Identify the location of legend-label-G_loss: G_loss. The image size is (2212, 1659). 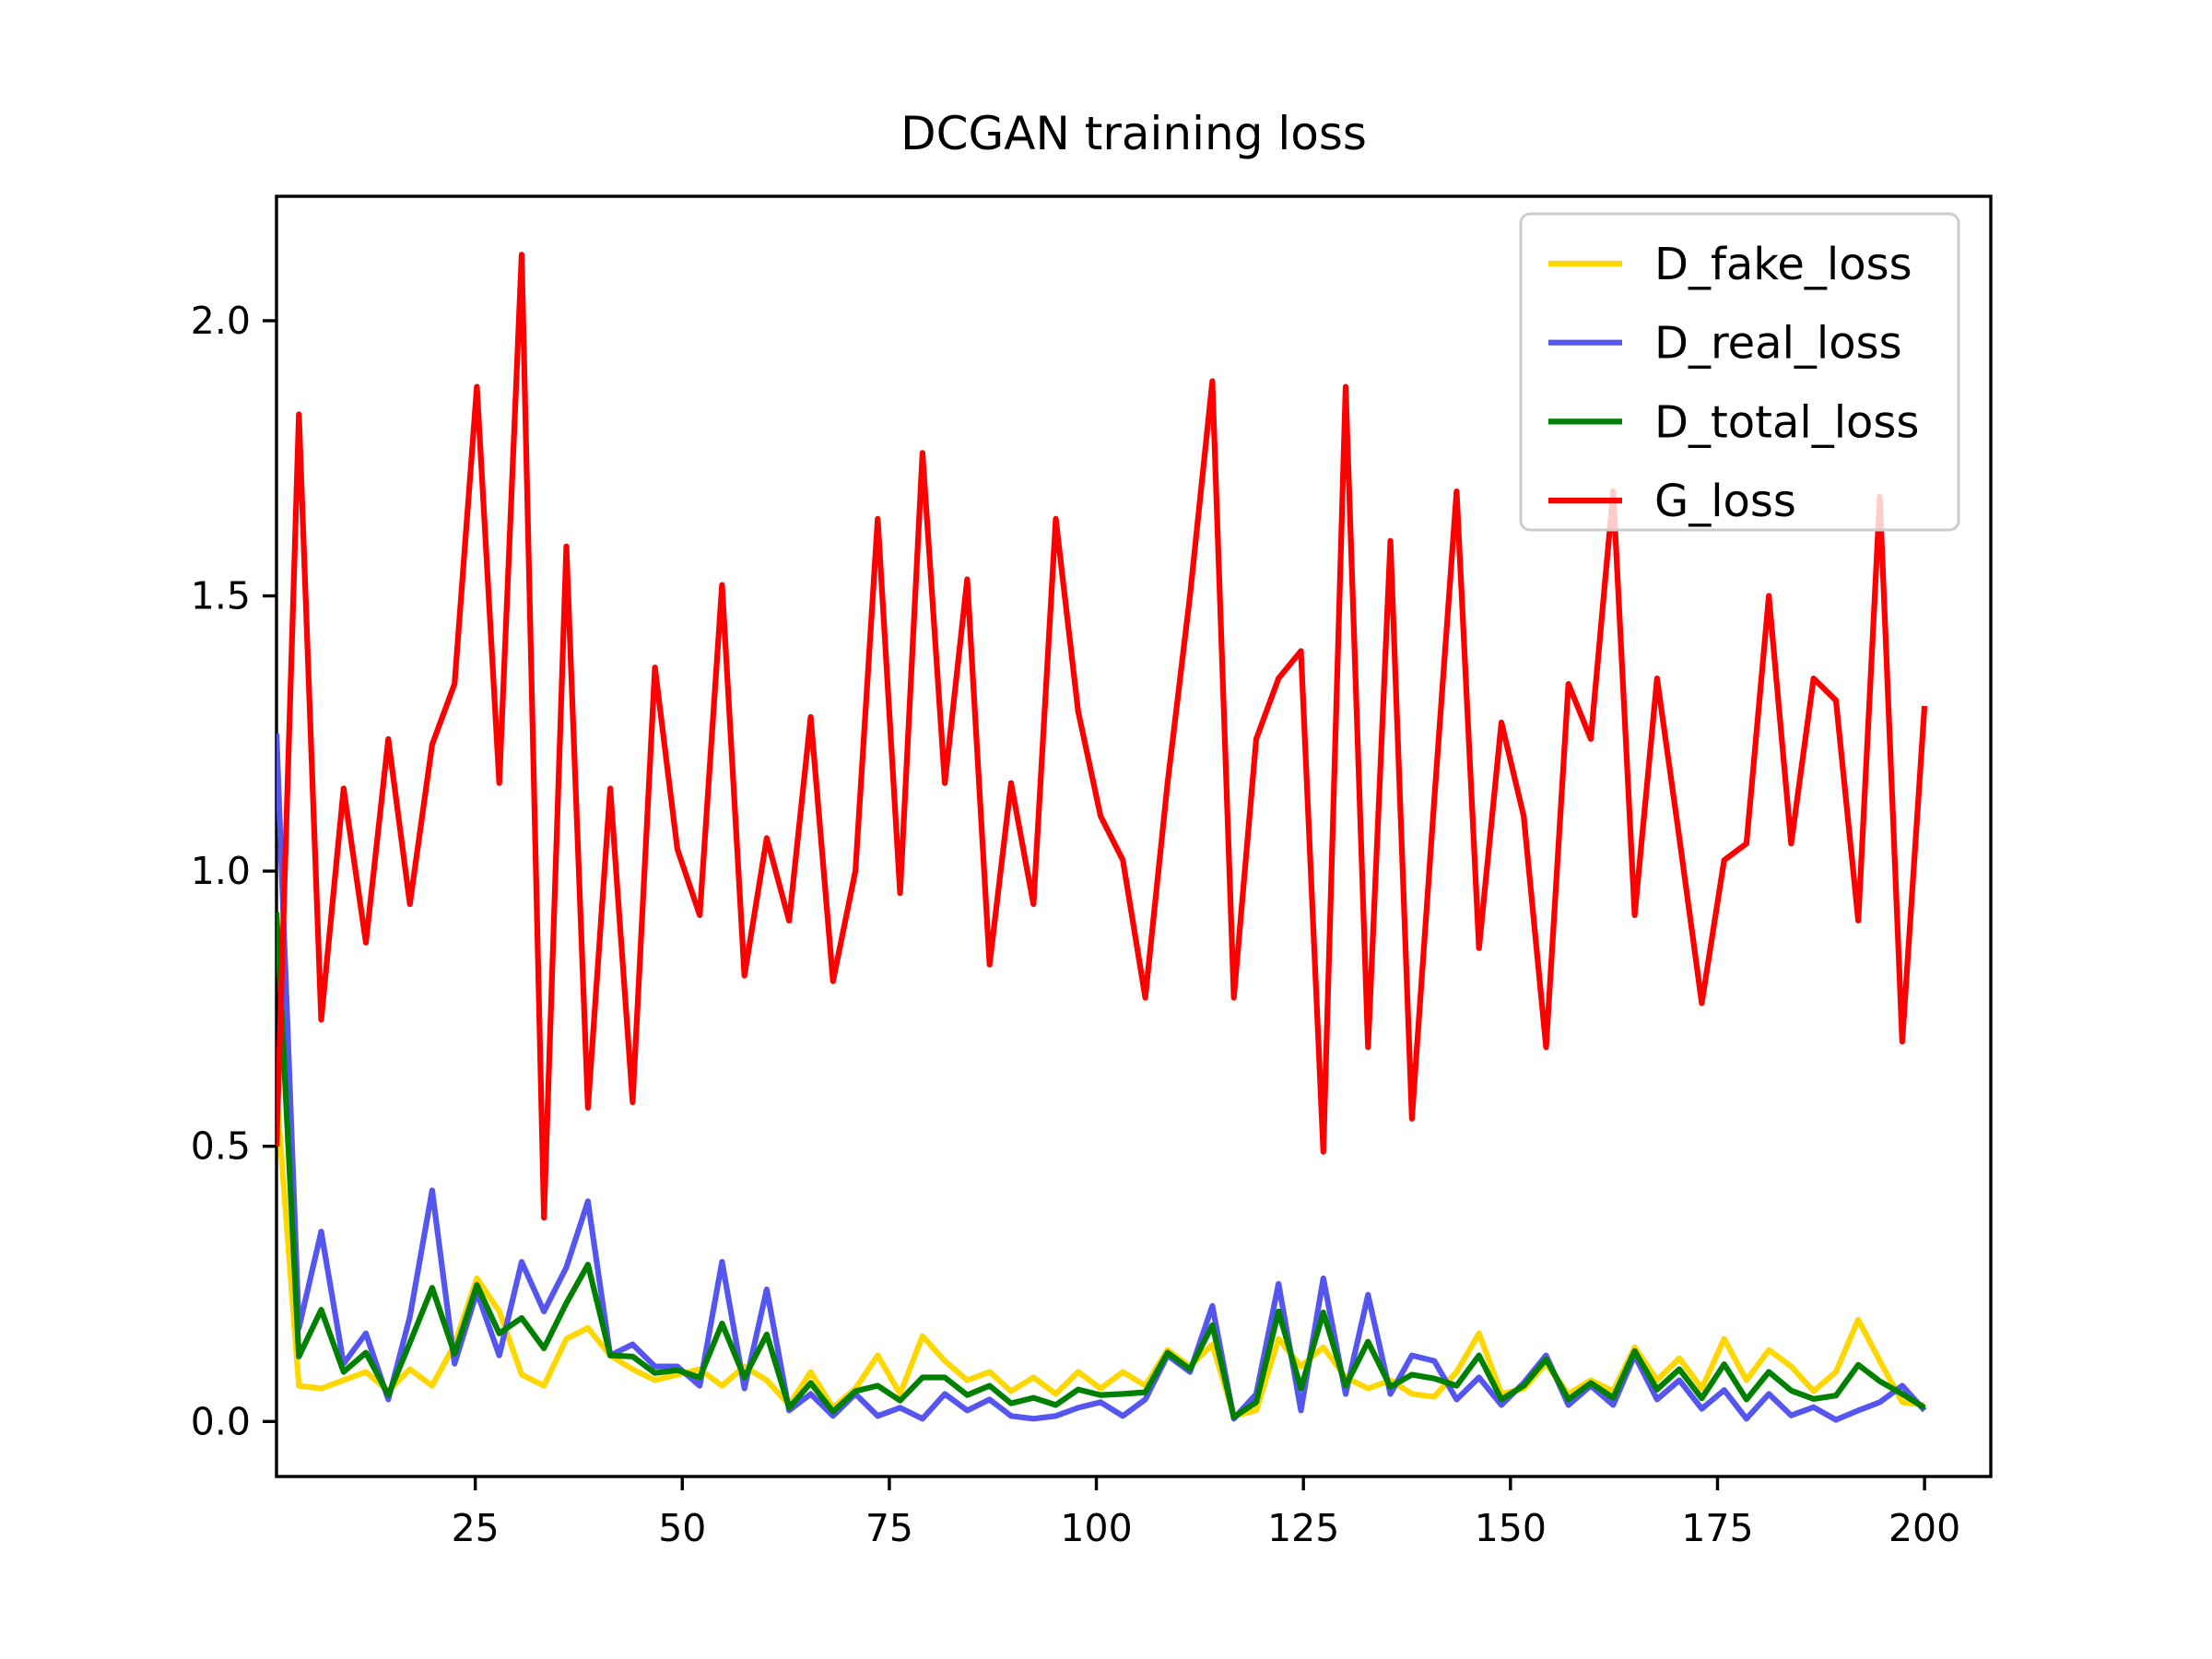
(1725, 501).